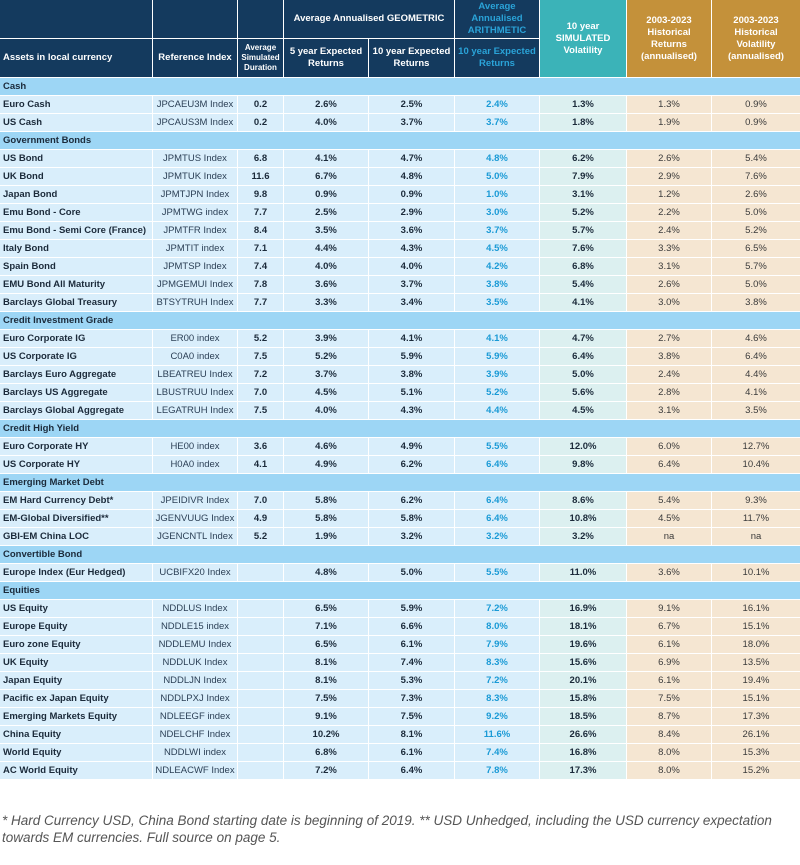  I want to click on header-5y-returns: 5 year Expected Returns, so click(326, 58).